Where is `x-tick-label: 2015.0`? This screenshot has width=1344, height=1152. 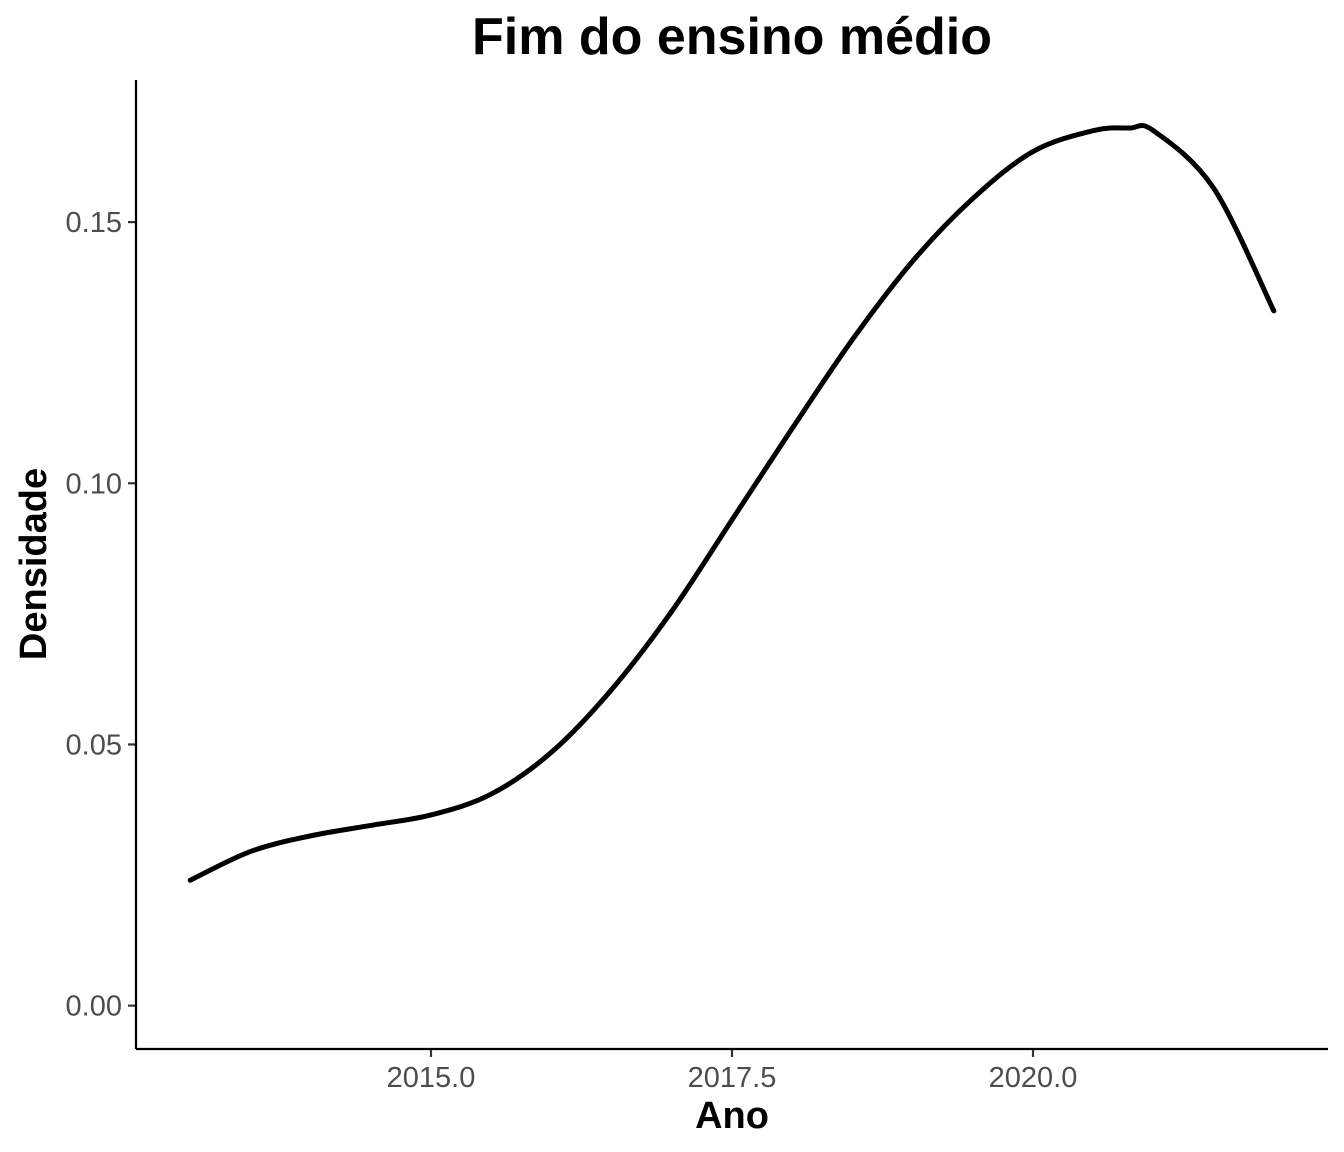
x-tick-label: 2015.0 is located at coordinates (431, 1078).